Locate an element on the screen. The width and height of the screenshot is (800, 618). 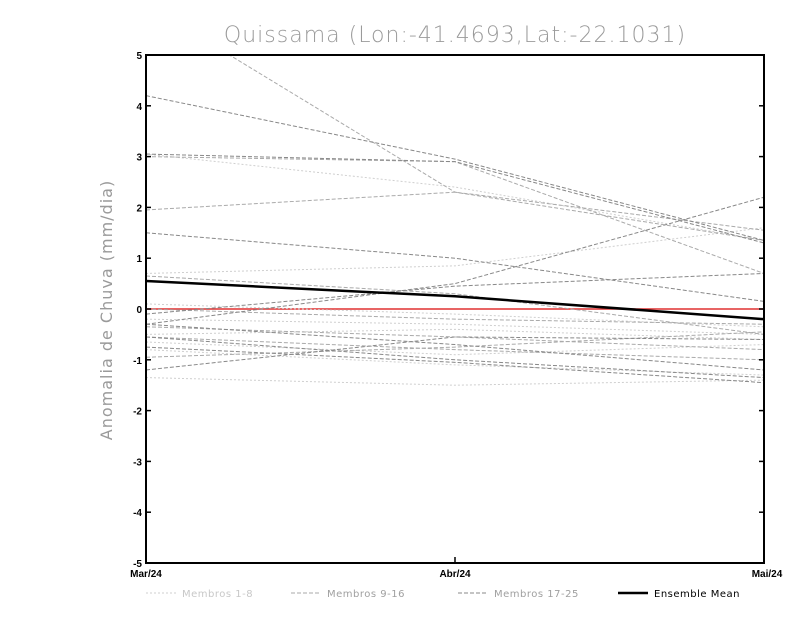
legend-label: Membros 1-8 is located at coordinates (217, 594).